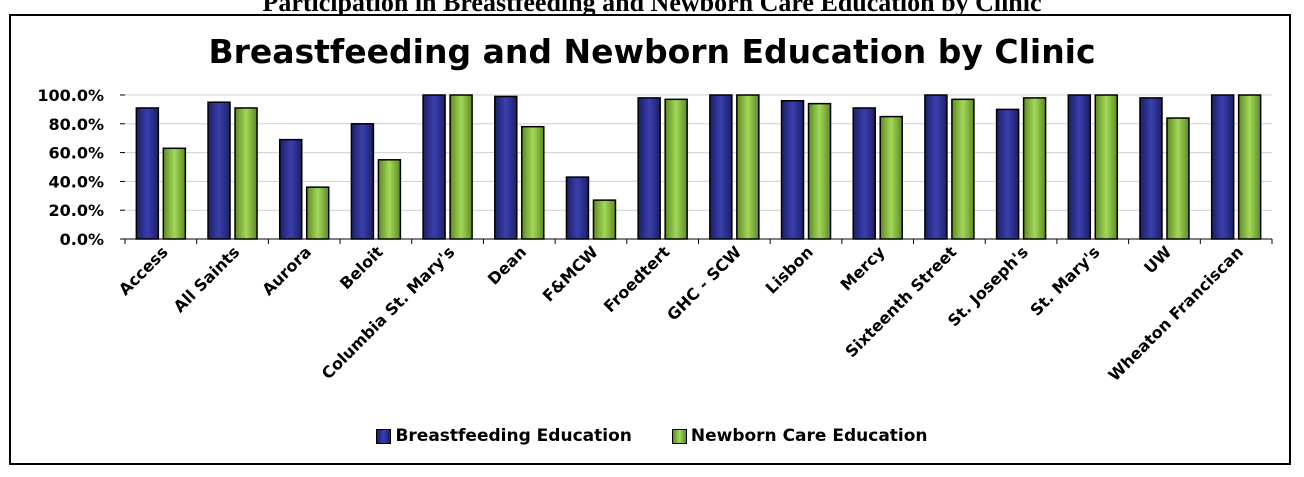 The width and height of the screenshot is (1304, 477). I want to click on x-tick-label: Access, so click(143, 270).